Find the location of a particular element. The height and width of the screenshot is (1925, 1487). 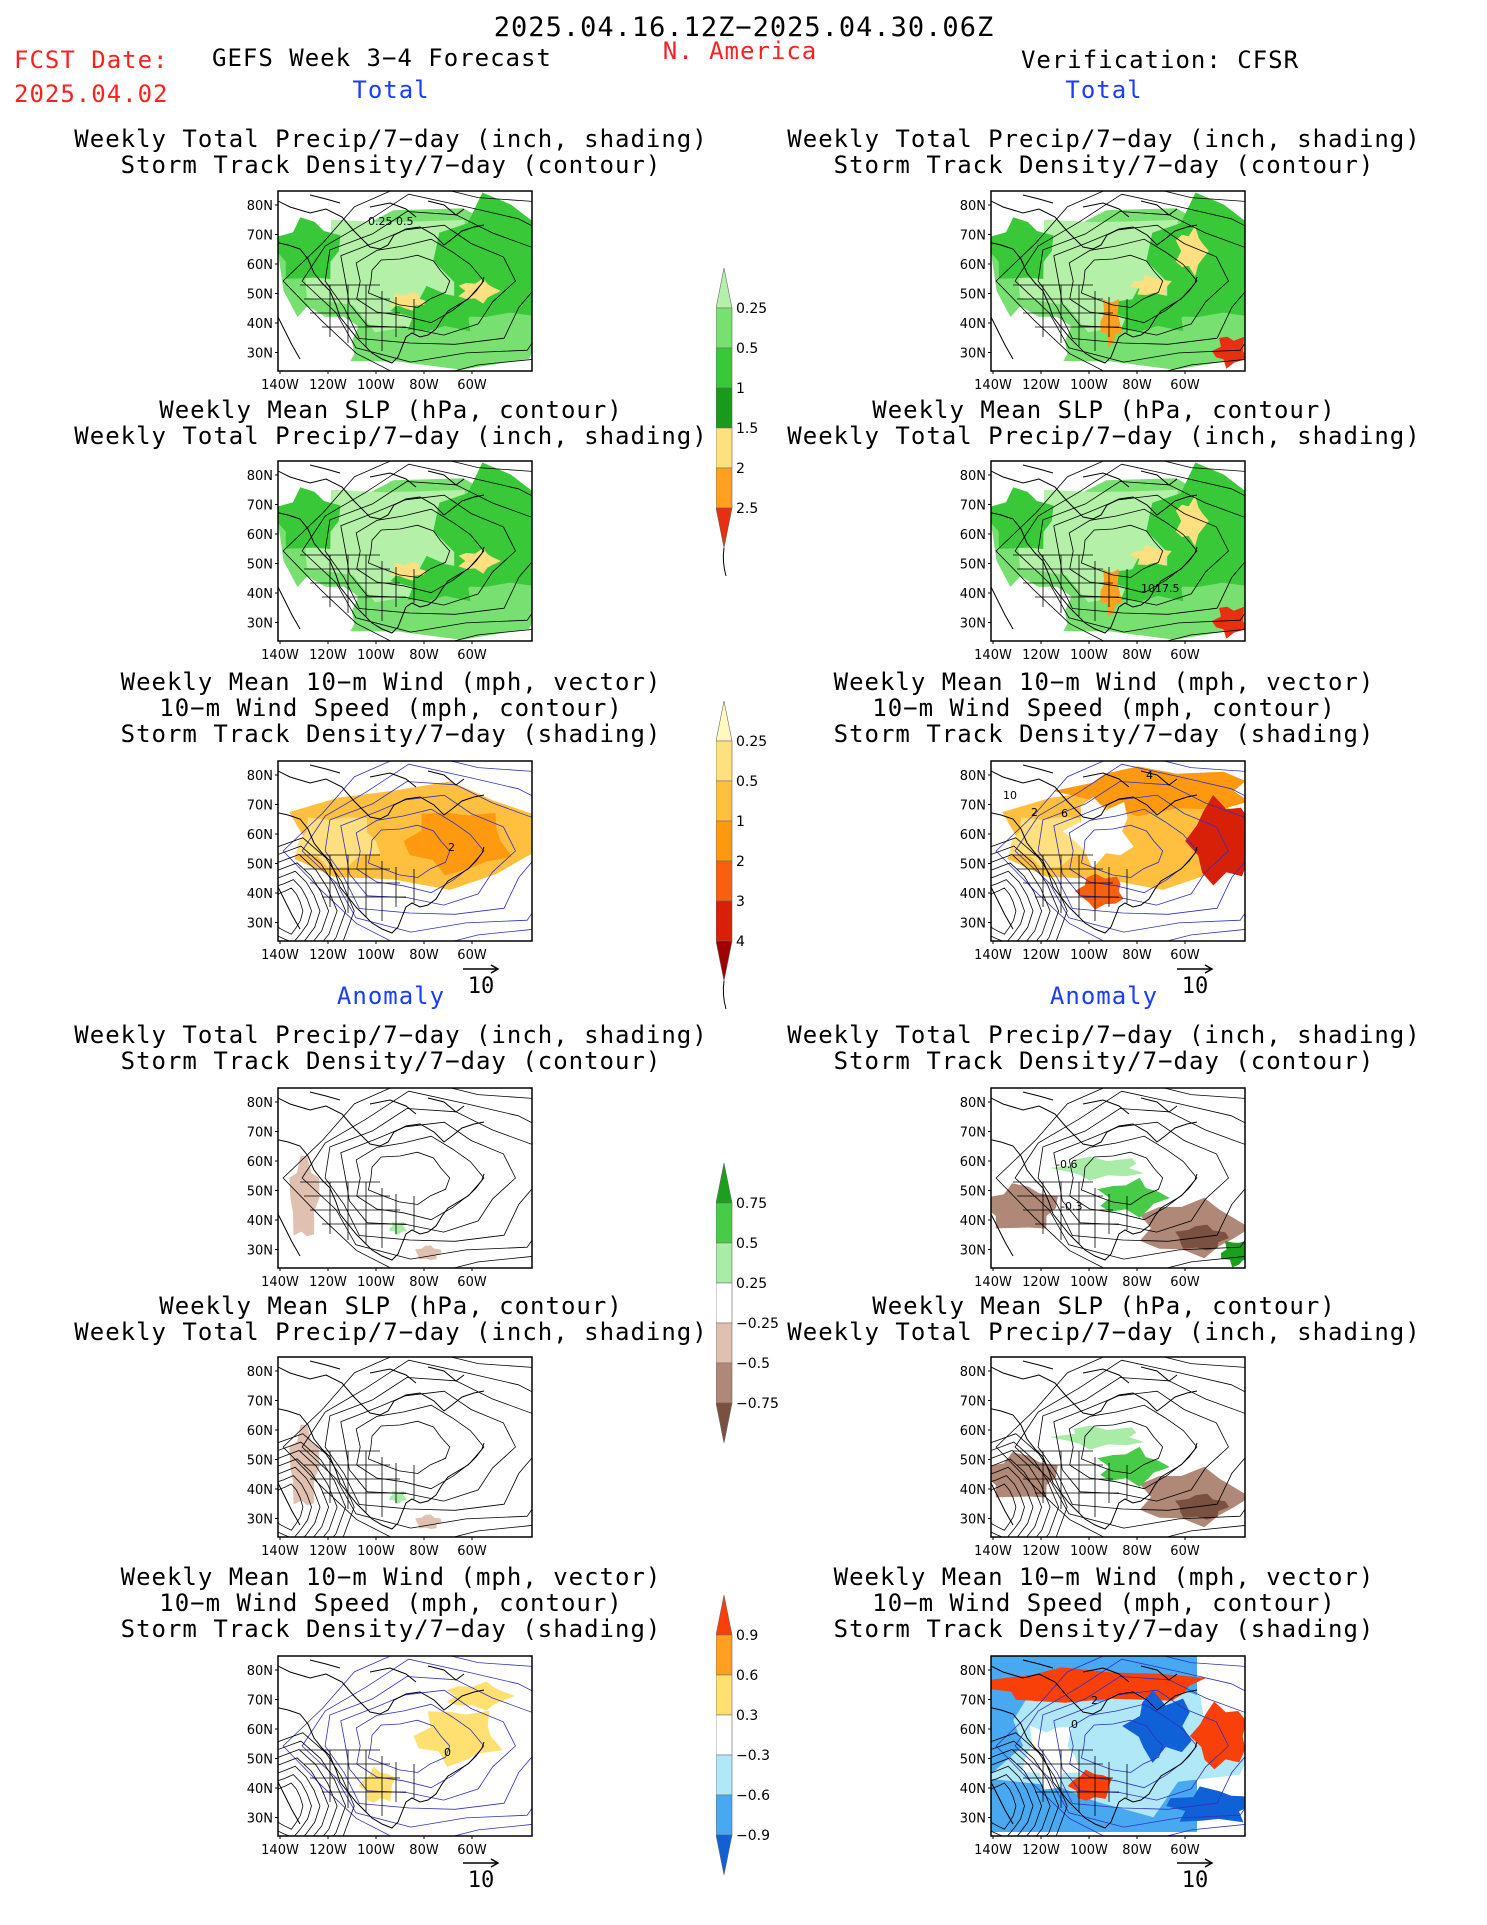

colorbar-tick-label: −0.9 is located at coordinates (753, 1836).